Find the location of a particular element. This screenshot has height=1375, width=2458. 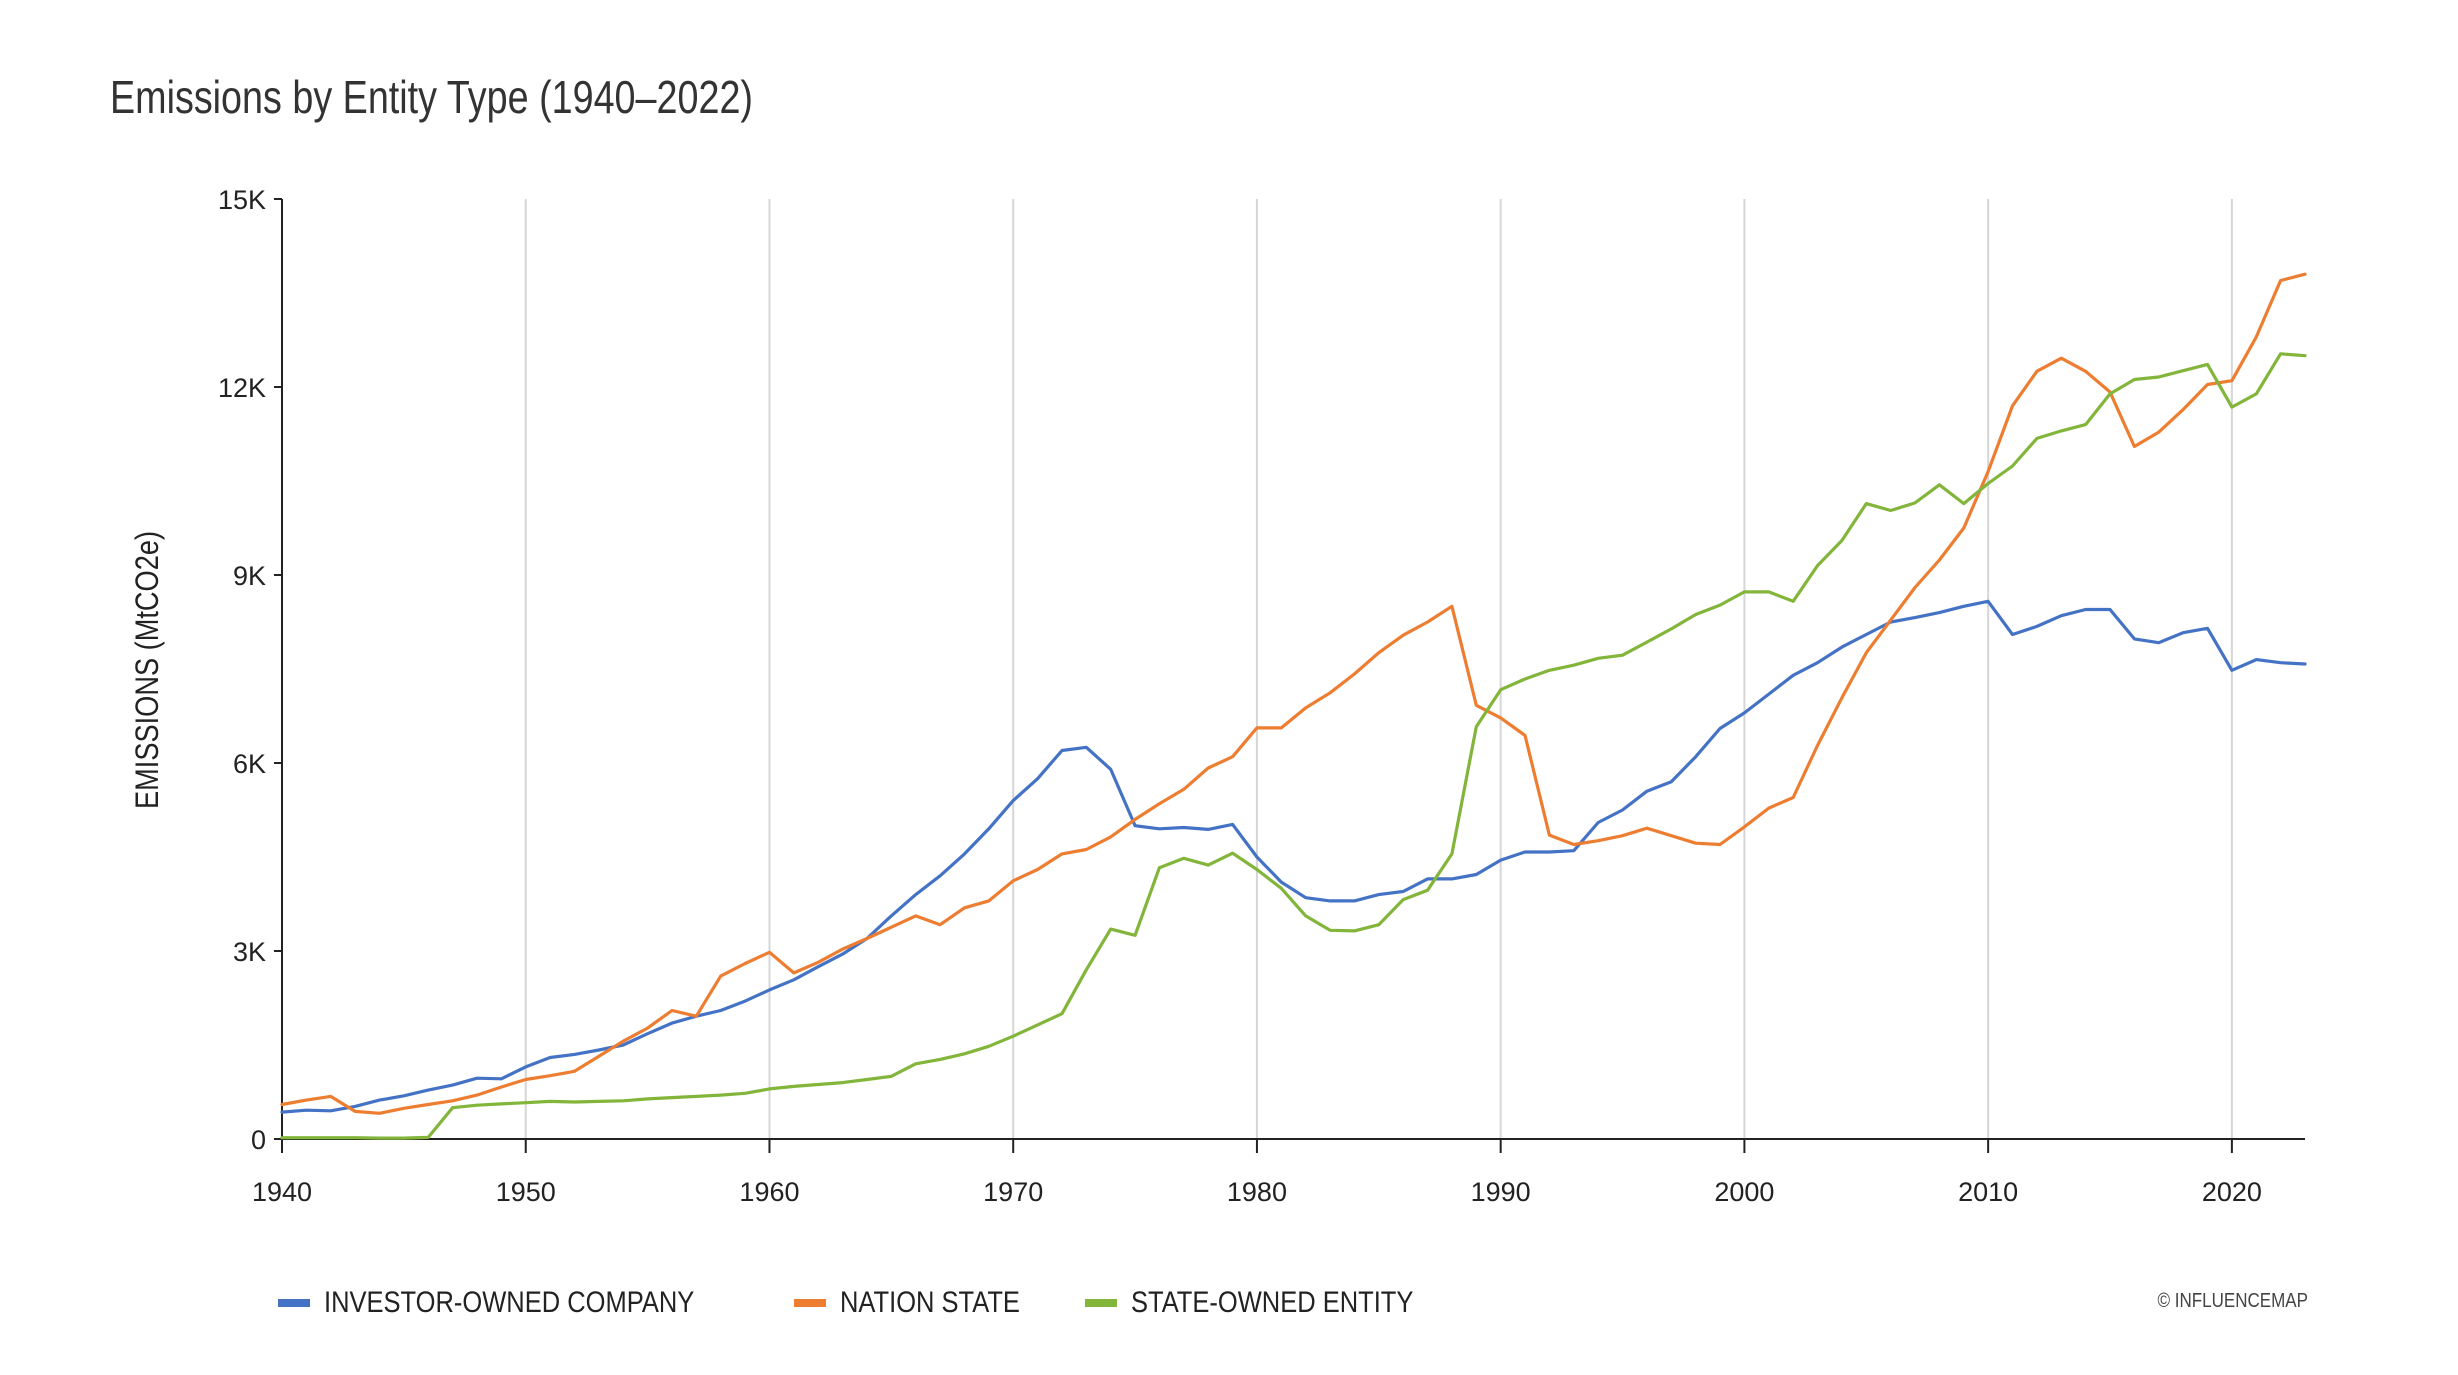

legend-label-nation-state: NATION STATE is located at coordinates (929, 1302).